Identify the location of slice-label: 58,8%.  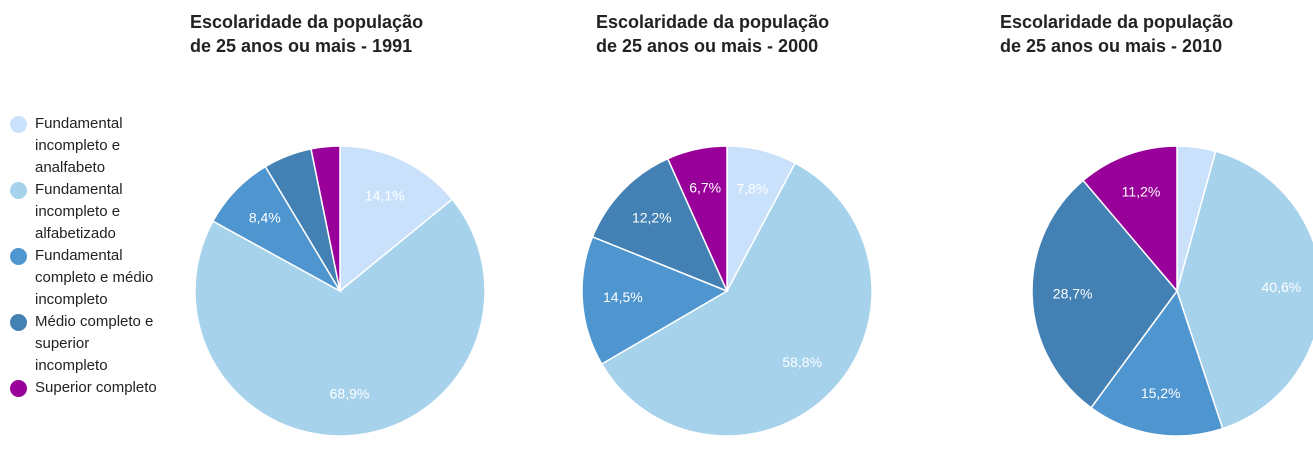
(802, 362).